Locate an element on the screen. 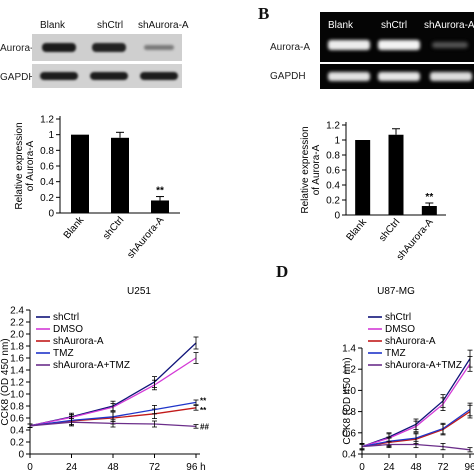  panel-a-blot: Blank shCtrl shAurora-A Aurora-A GAPDH is located at coordinates (100, 47).